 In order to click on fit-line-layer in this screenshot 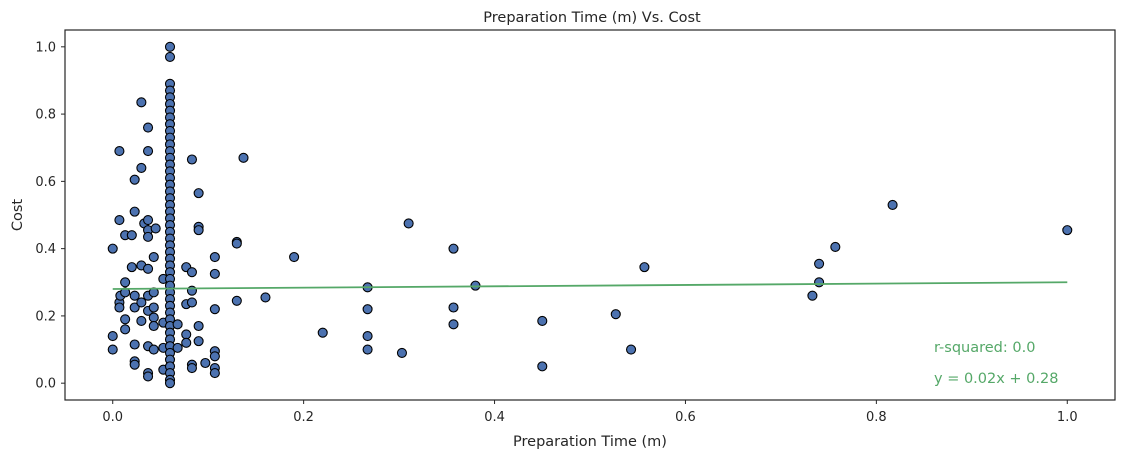, I will do `click(590, 285)`.